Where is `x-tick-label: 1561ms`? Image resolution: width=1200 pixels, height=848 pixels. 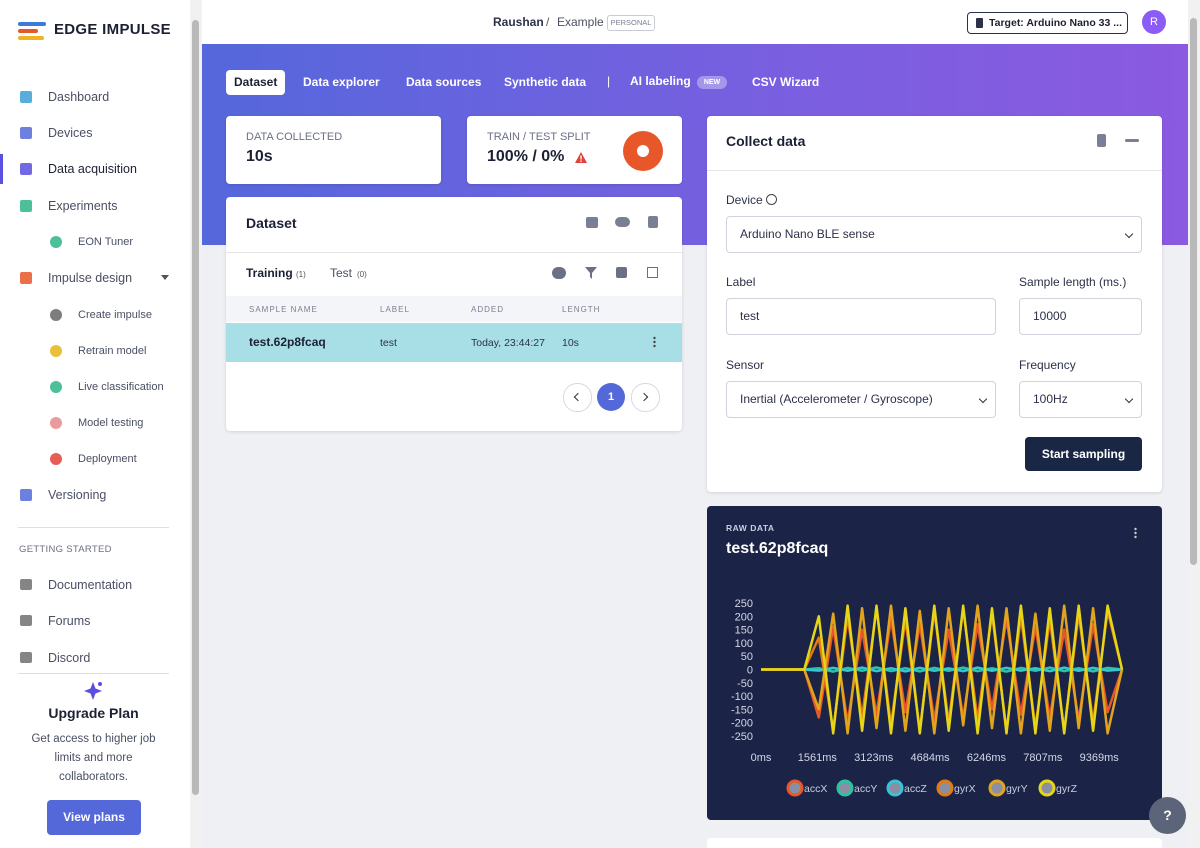
x-tick-label: 1561ms is located at coordinates (818, 758).